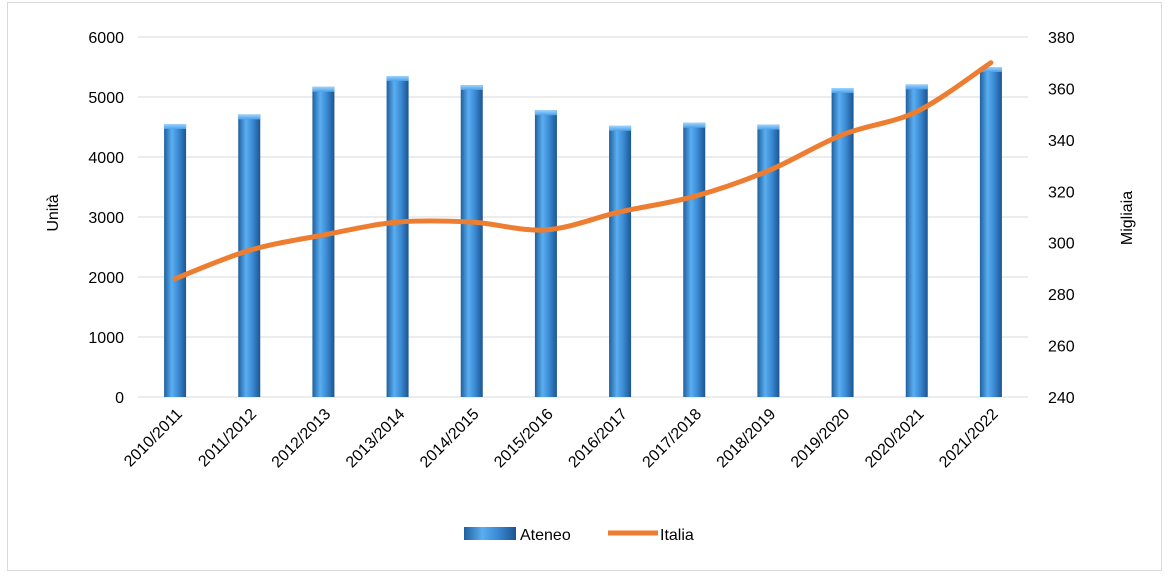 The width and height of the screenshot is (1169, 577). Describe the element at coordinates (545, 535) in the screenshot. I see `legend-label-ateneo: Ateneo` at that location.